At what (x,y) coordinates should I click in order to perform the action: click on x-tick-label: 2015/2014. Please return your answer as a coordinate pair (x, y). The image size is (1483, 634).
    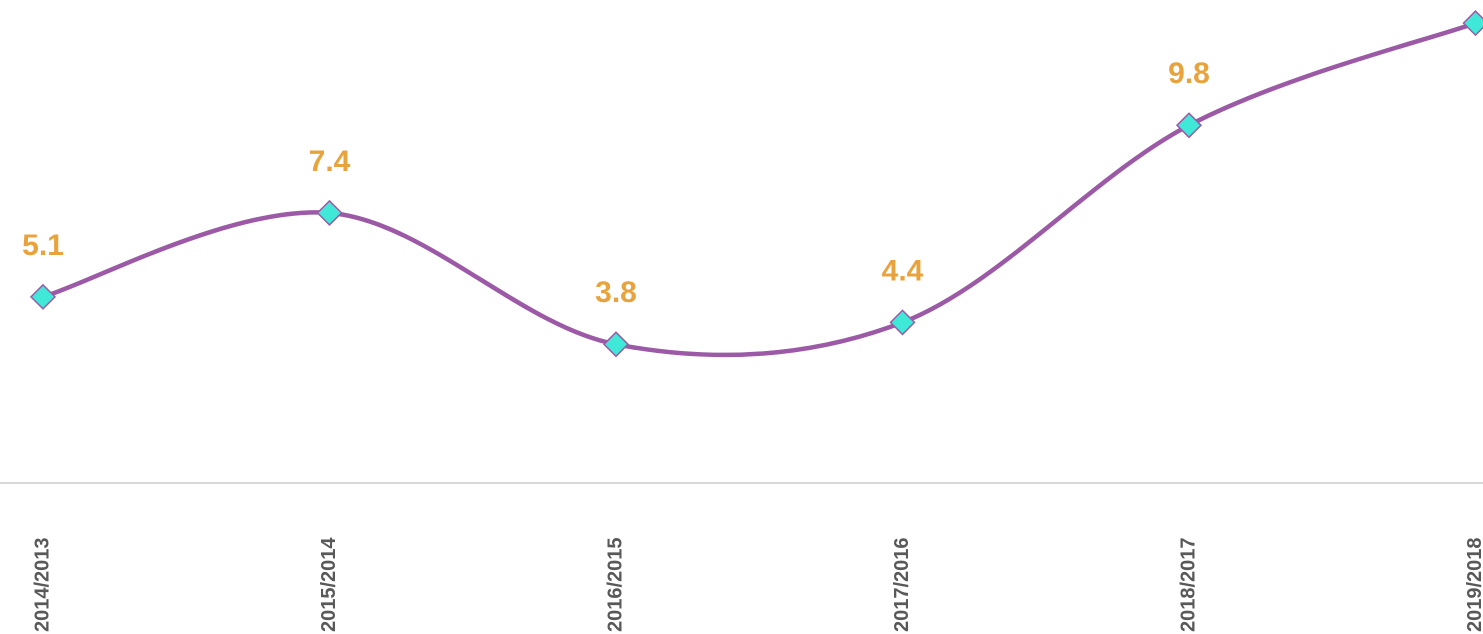
    Looking at the image, I should click on (329, 584).